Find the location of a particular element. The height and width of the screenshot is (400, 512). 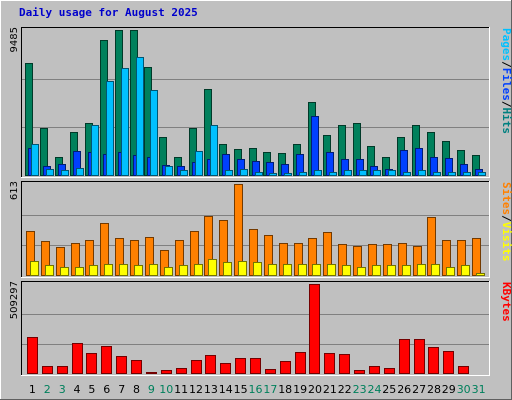

x-tick-label: 4 is located at coordinates (77, 389).